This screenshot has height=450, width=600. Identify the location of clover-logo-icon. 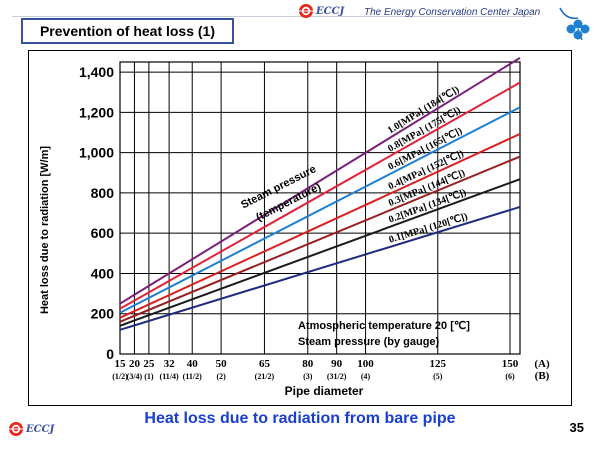
(574, 24).